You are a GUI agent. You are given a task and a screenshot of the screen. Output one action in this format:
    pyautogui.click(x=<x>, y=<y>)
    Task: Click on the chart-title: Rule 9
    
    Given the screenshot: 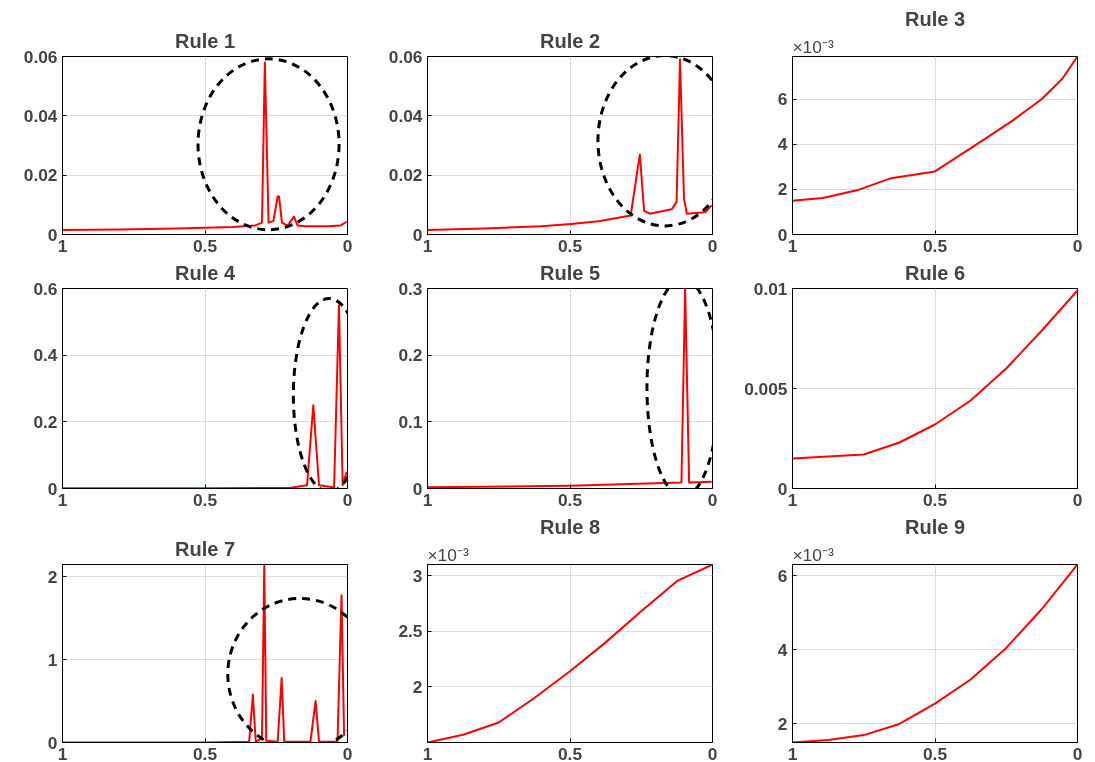 What is the action you would take?
    pyautogui.click(x=935, y=526)
    